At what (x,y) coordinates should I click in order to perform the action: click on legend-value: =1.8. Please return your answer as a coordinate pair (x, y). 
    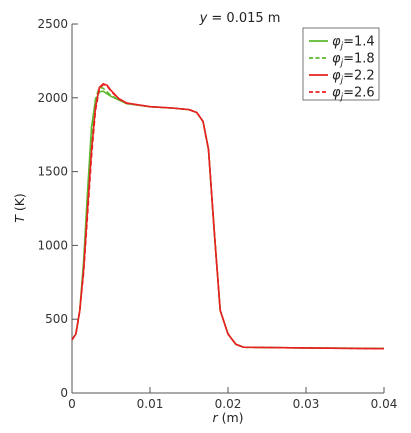
    Looking at the image, I should click on (359, 59).